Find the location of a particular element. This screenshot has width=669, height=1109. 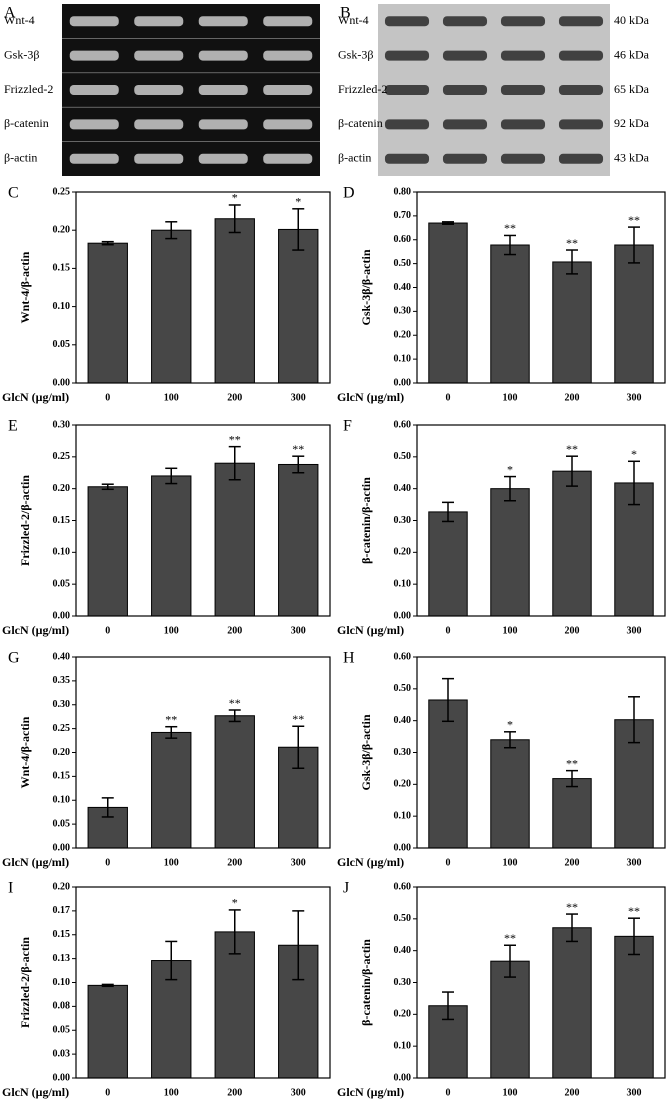

panel-letter: G is located at coordinates (14, 658).